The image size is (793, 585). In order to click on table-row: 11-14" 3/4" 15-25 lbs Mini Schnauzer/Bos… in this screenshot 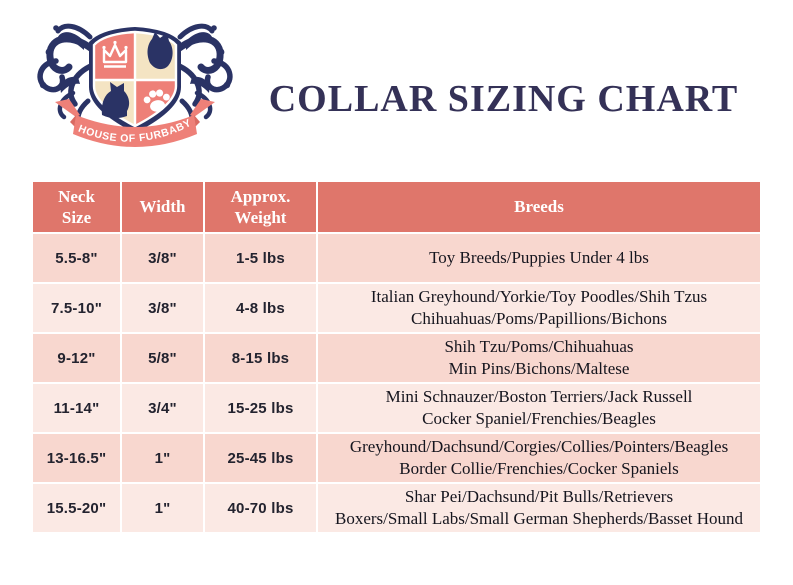, I will do `click(396, 408)`.